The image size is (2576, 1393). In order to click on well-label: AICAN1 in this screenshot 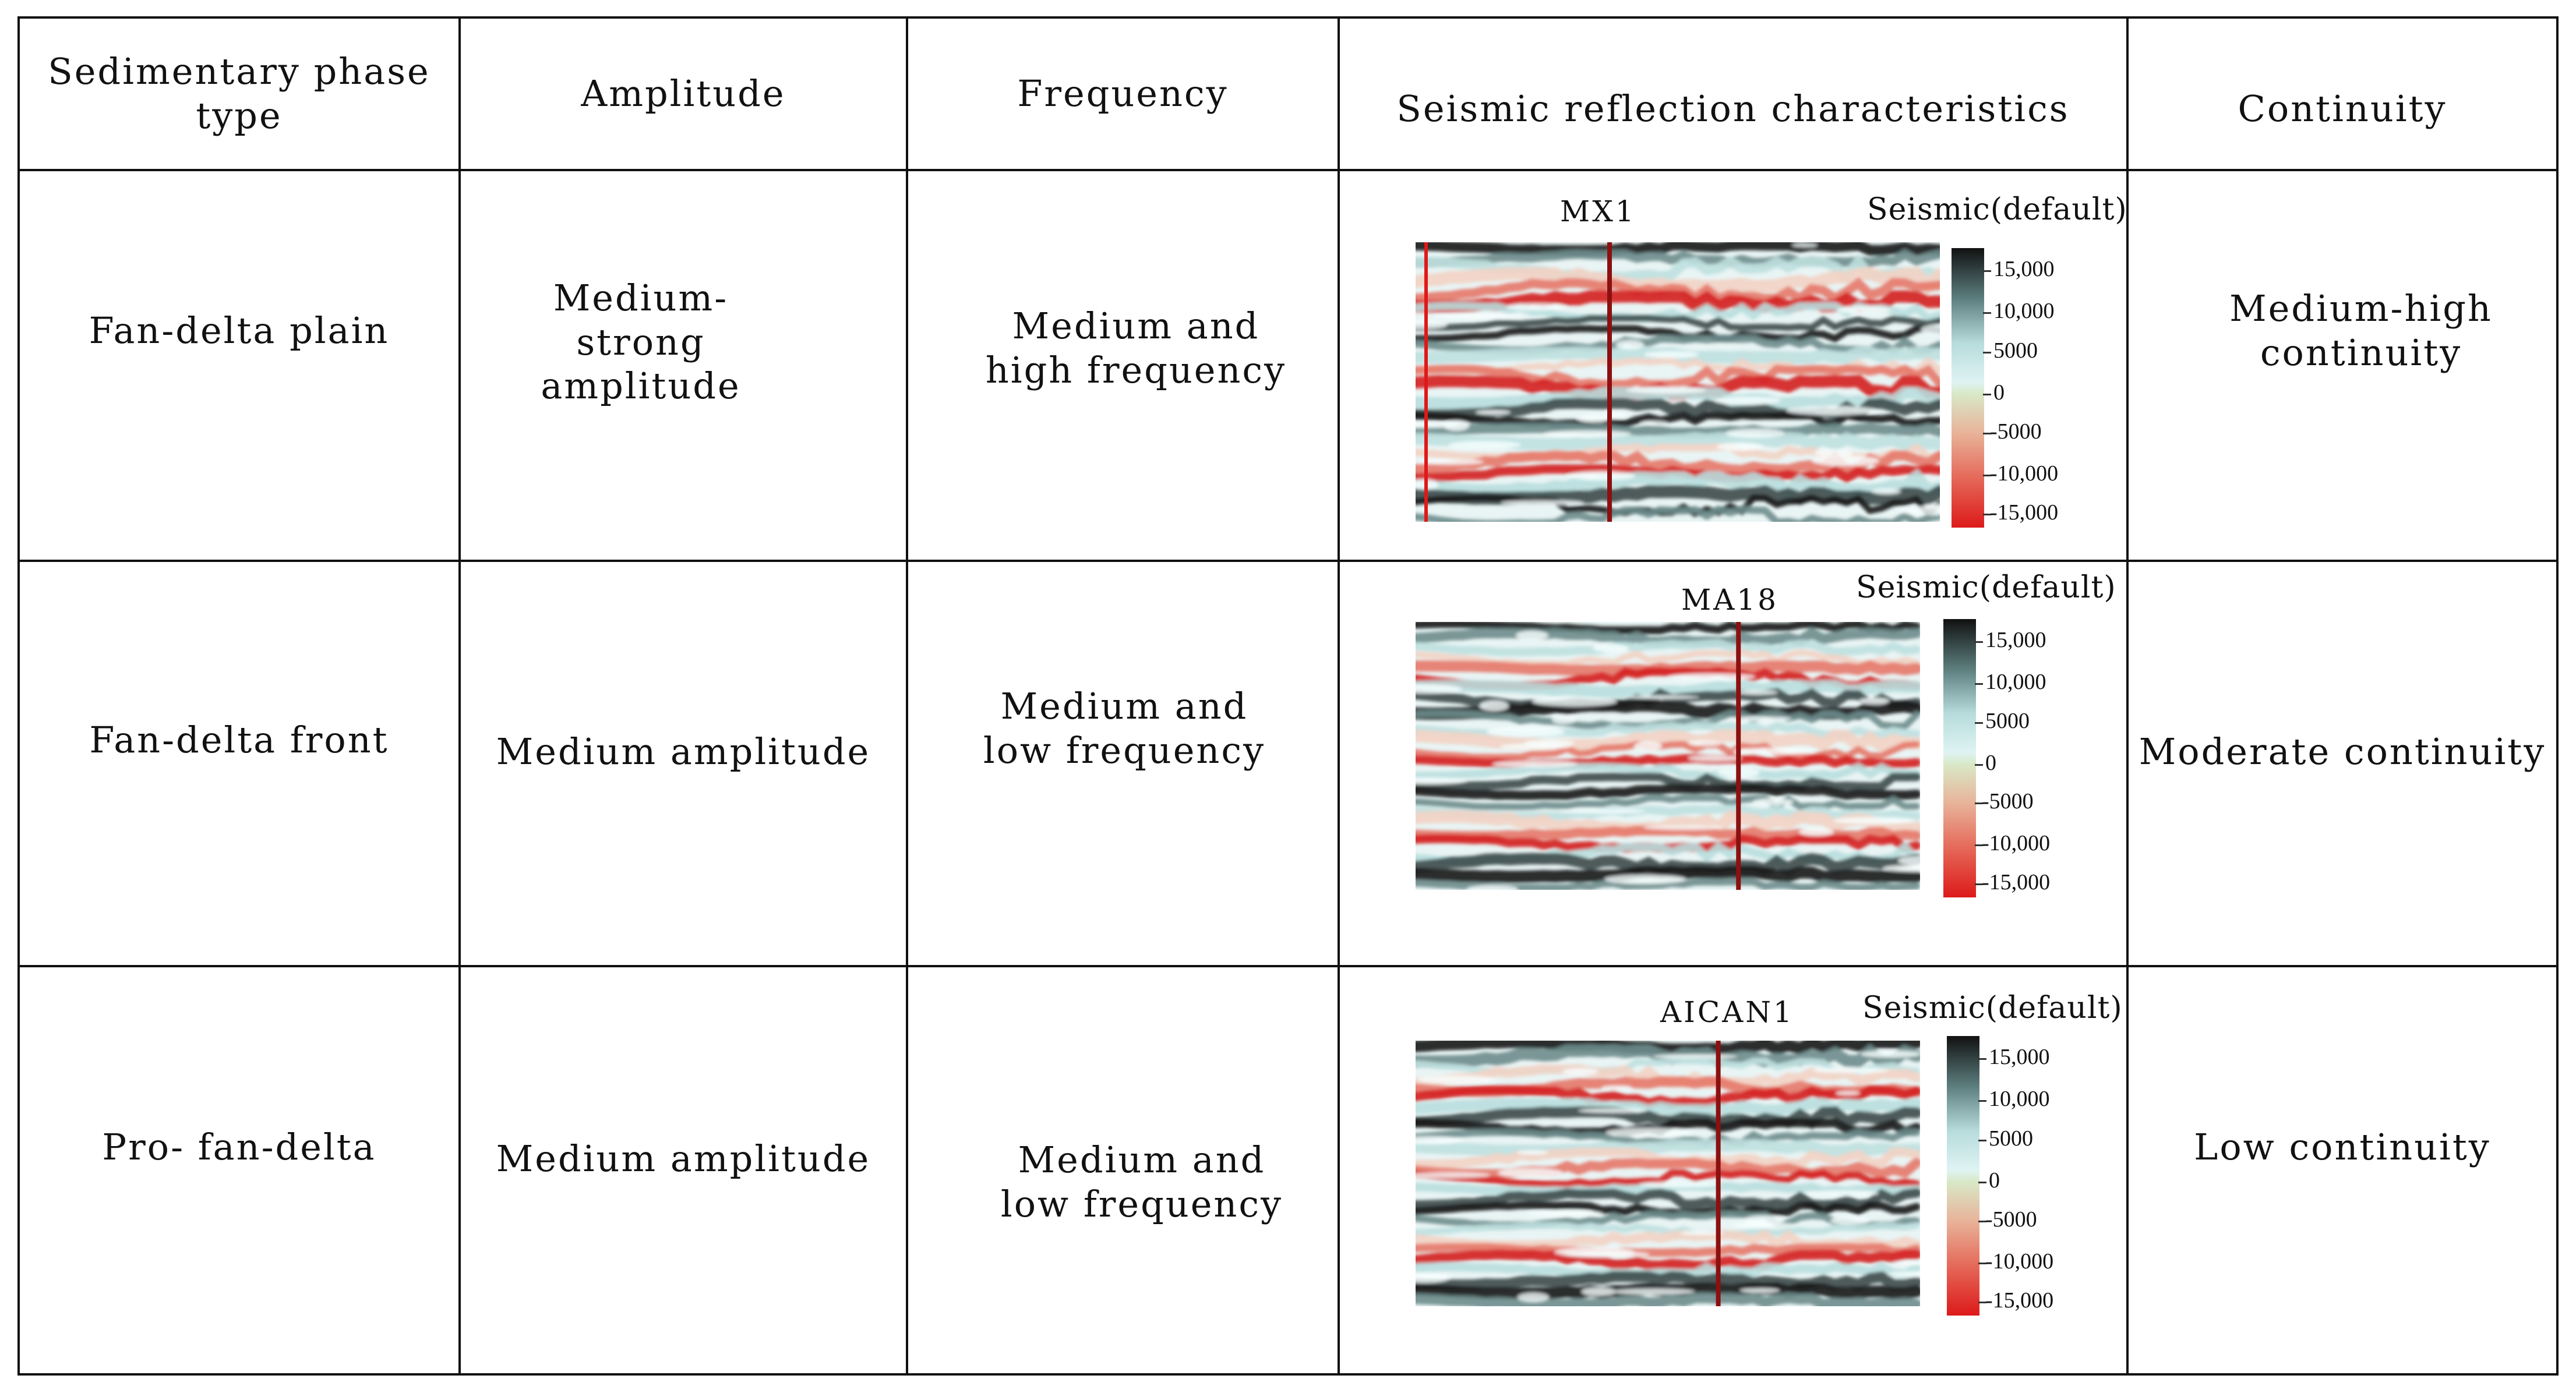, I will do `click(1727, 1012)`.